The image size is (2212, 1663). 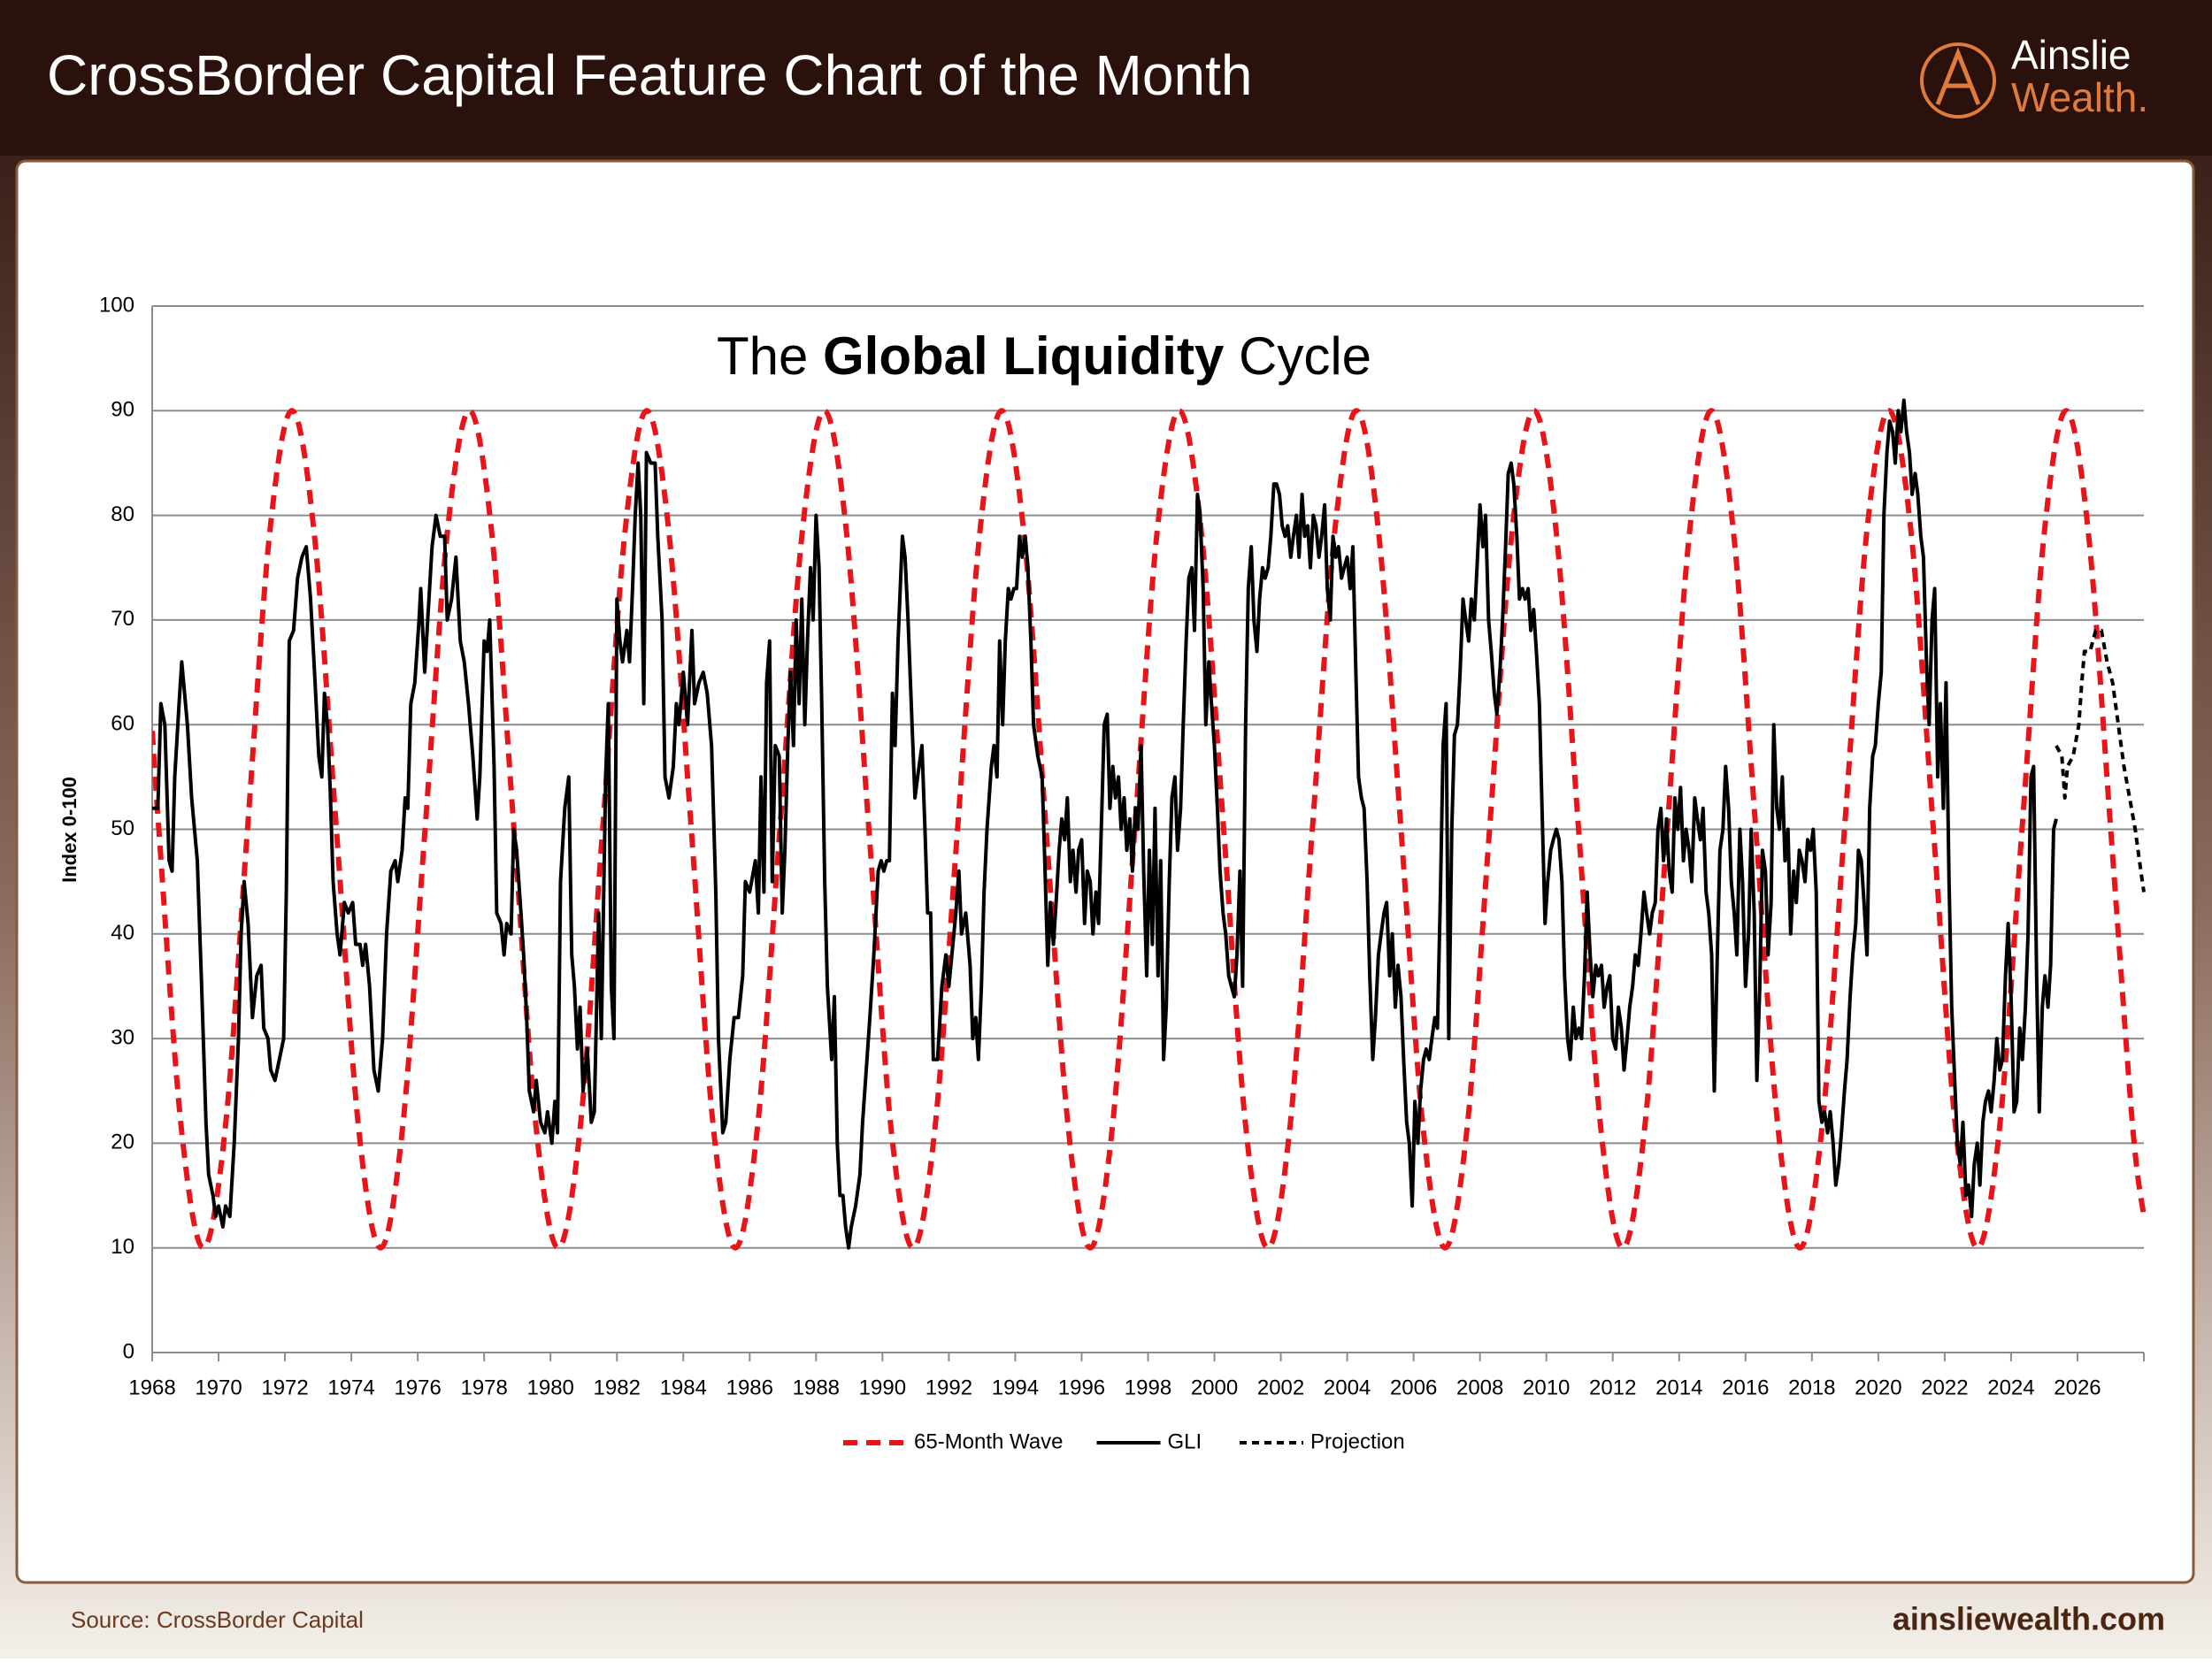 What do you see at coordinates (123, 724) in the screenshot?
I see `y-tick-label: 60` at bounding box center [123, 724].